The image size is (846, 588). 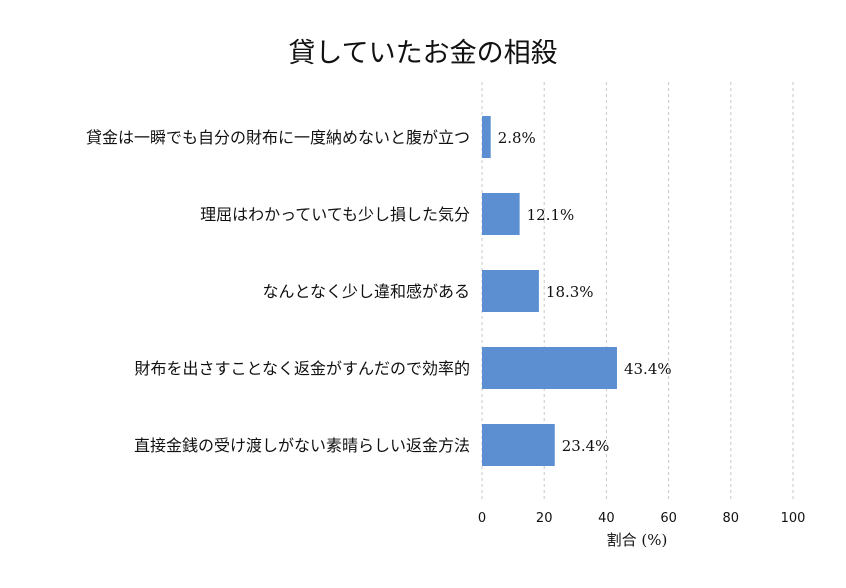 What do you see at coordinates (637, 540) in the screenshot?
I see `x-axis-label: 割合 (%)` at bounding box center [637, 540].